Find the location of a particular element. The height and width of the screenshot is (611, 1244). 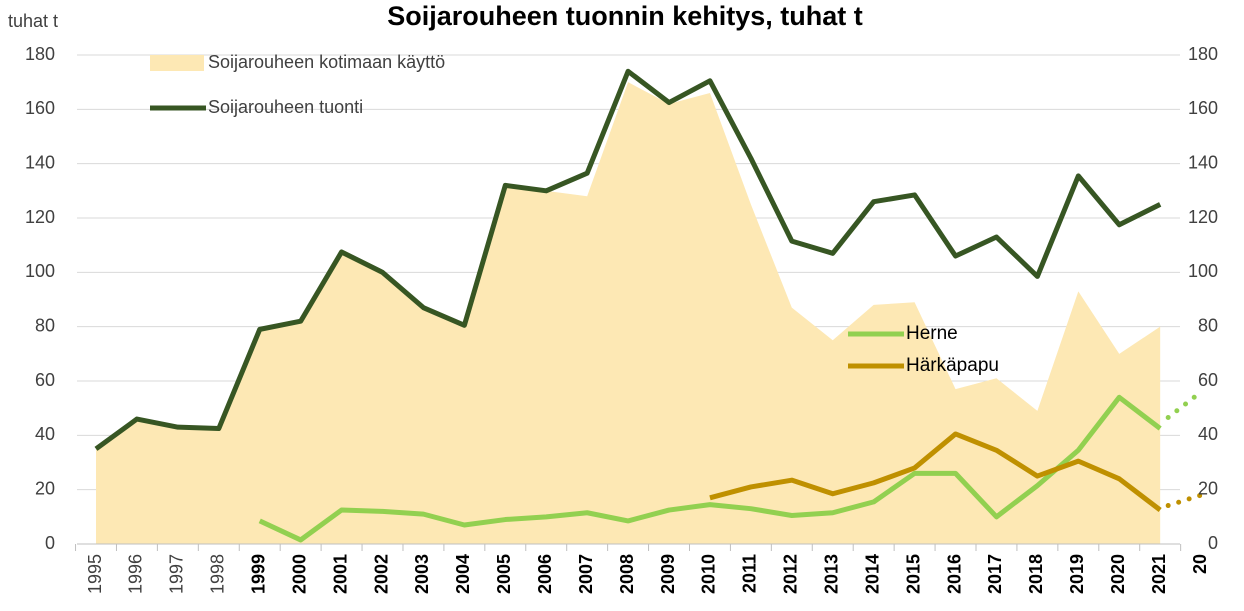

y-tick-label: 20 is located at coordinates (45, 488).